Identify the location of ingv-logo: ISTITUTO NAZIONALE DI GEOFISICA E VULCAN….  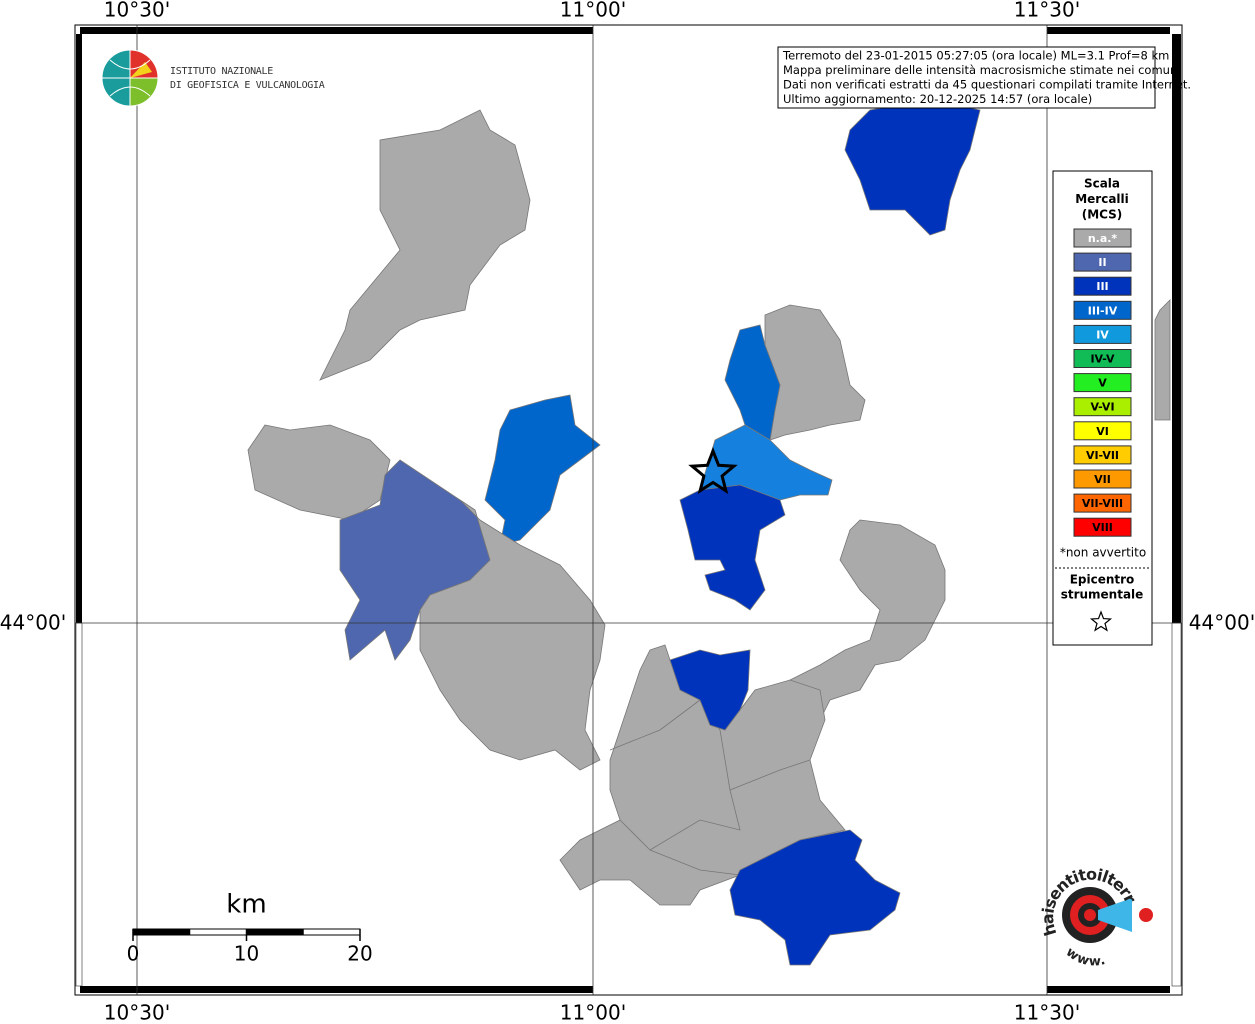
(213, 78).